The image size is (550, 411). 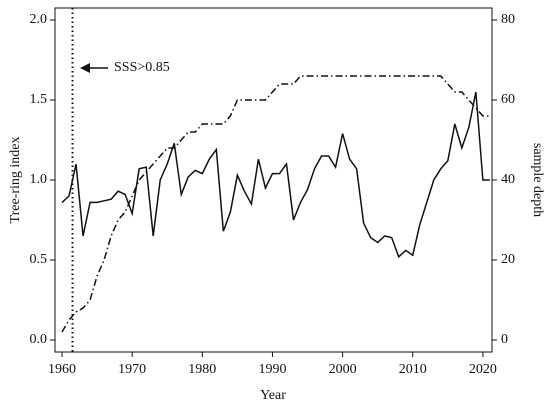 I want to click on y2-tick-label: 40, so click(x=508, y=179).